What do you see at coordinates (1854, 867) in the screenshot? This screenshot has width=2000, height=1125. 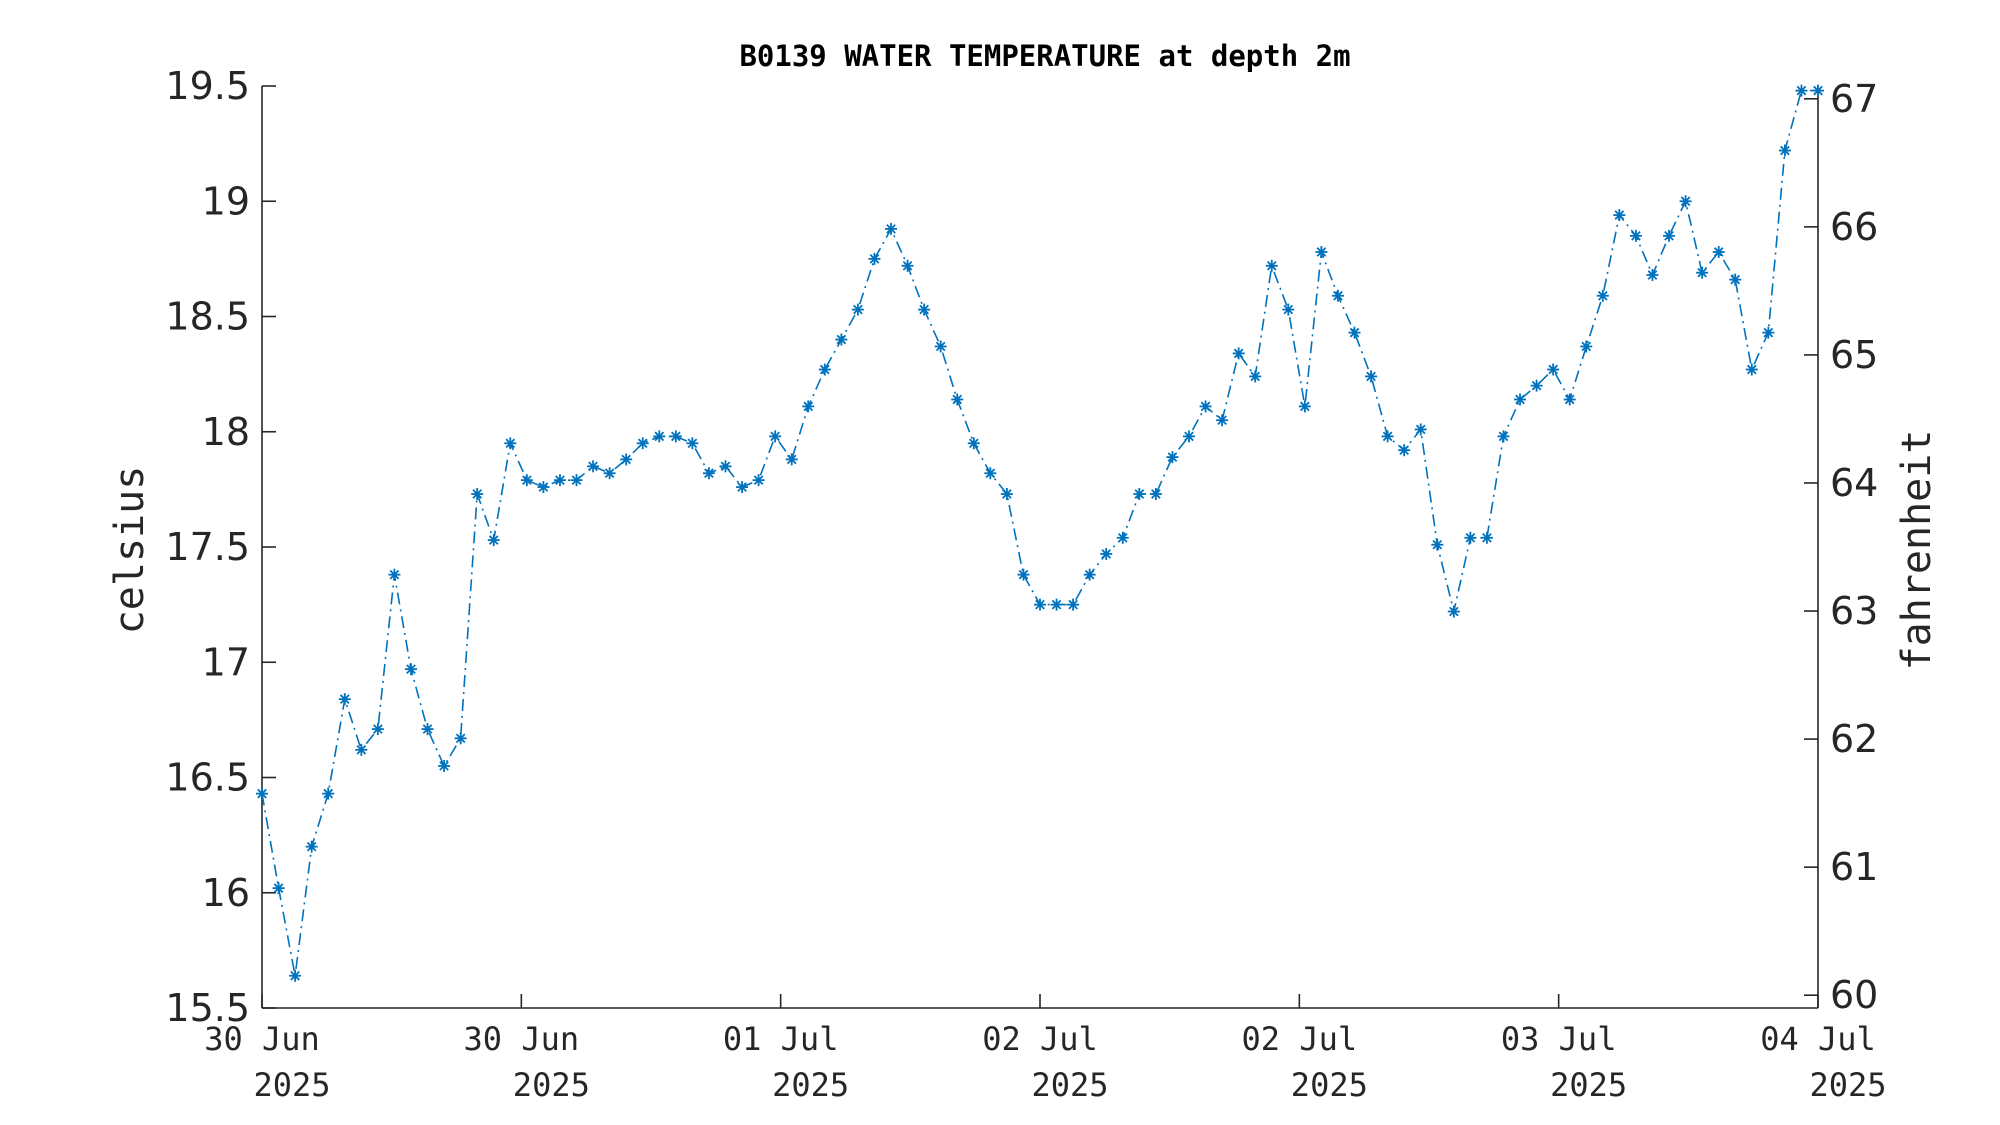 I see `y2-tick-label: 61` at bounding box center [1854, 867].